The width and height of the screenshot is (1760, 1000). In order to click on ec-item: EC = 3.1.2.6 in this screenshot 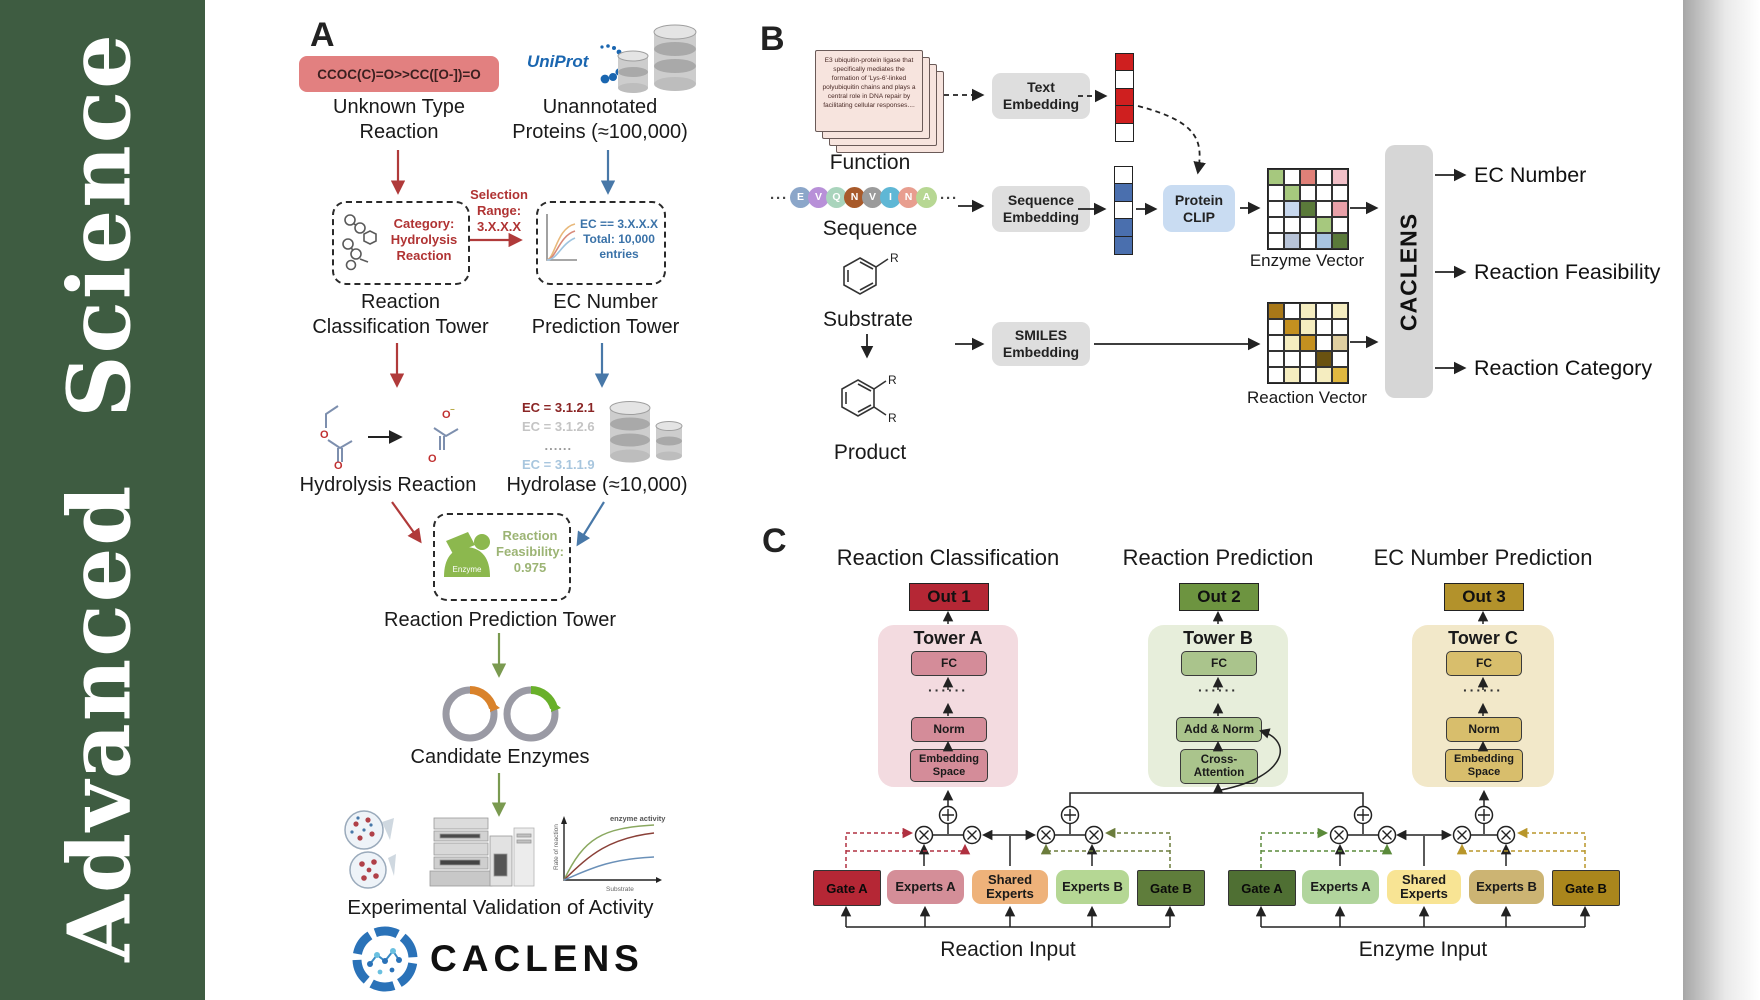, I will do `click(558, 426)`.